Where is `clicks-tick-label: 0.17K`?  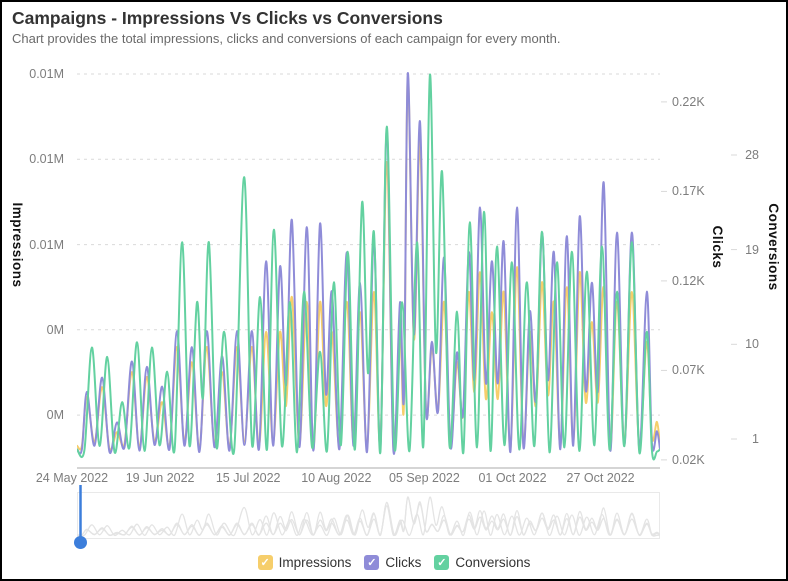
clicks-tick-label: 0.17K is located at coordinates (688, 191).